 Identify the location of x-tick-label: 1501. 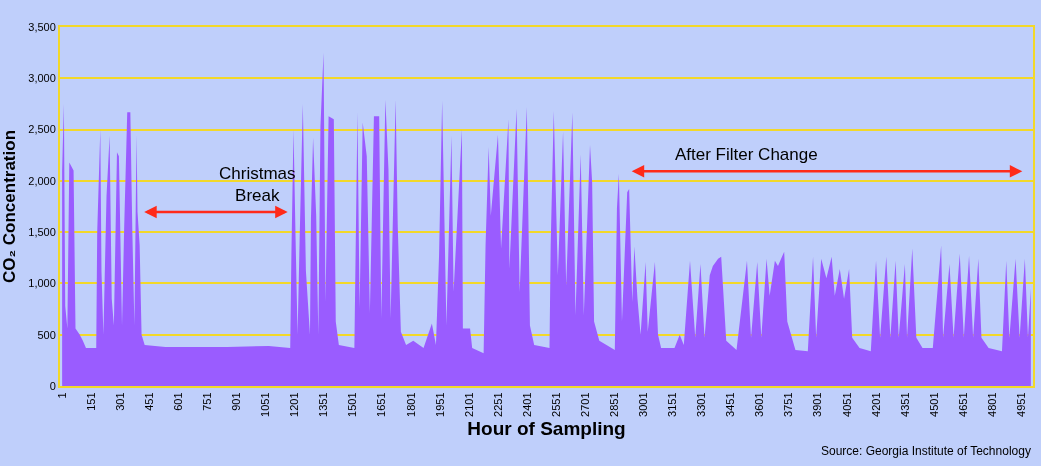
(352, 404).